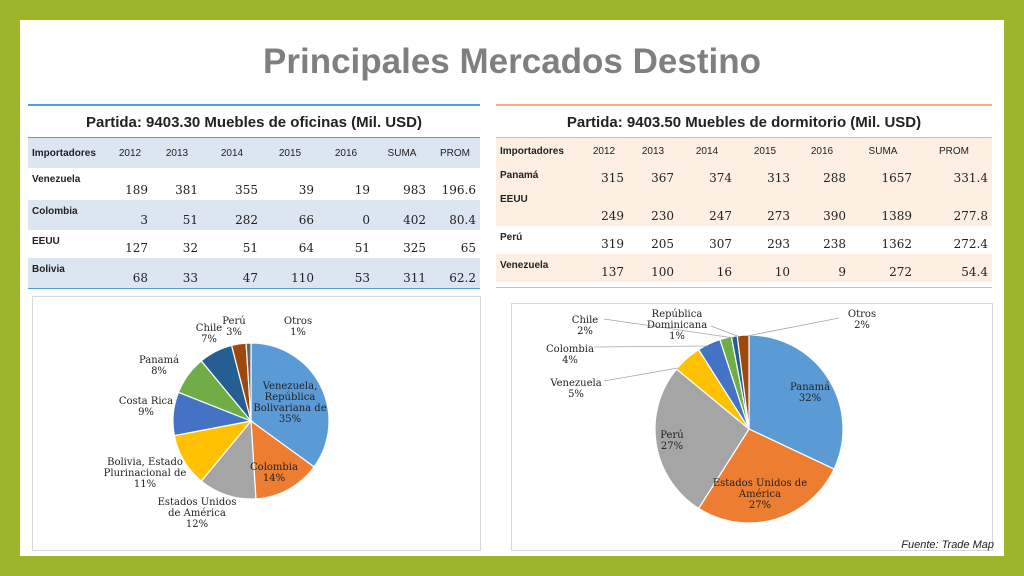 Image resolution: width=1024 pixels, height=576 pixels. I want to click on table-cell: 62.2, so click(462, 278).